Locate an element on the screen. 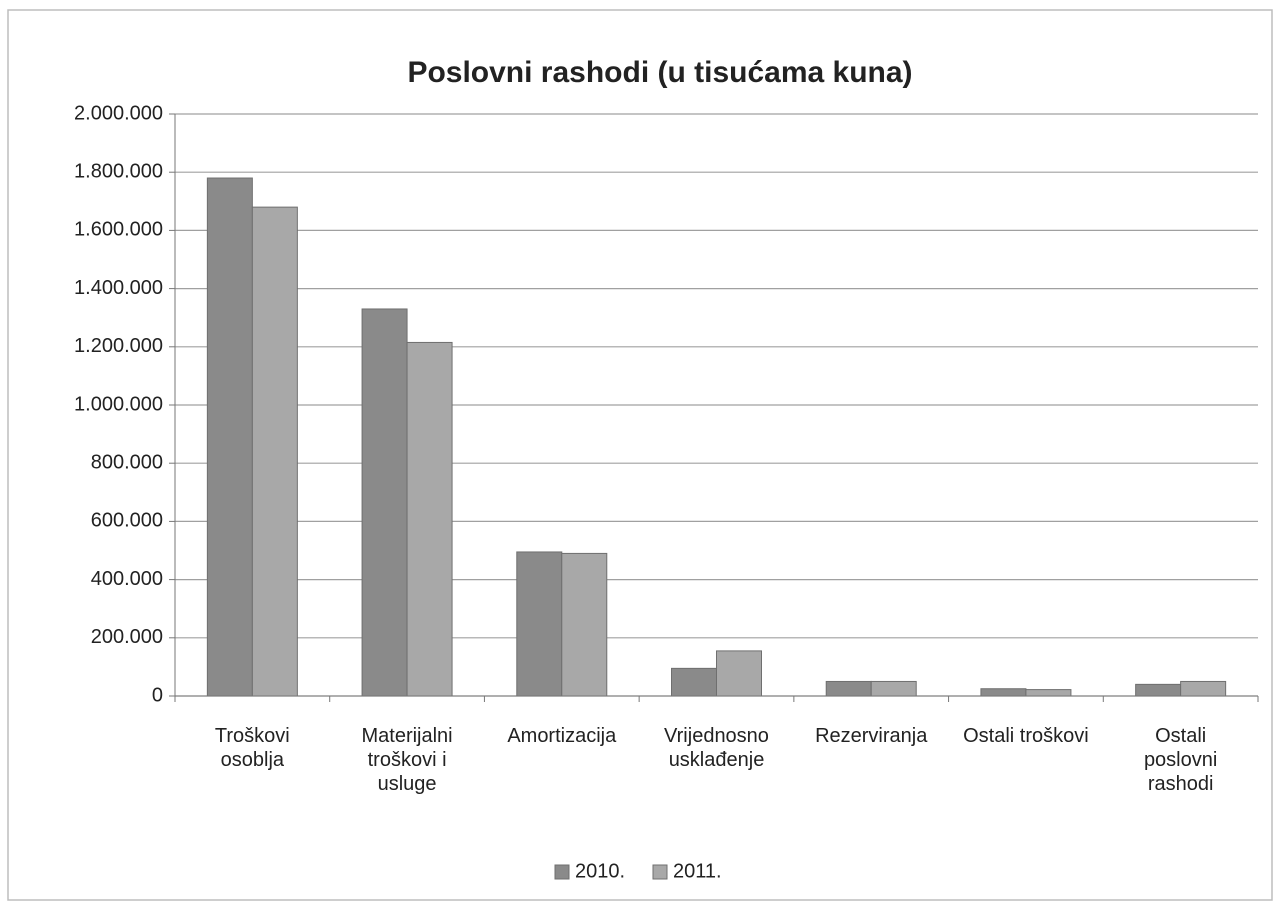 This screenshot has height=905, width=1276. legend-label: 2011. is located at coordinates (697, 871).